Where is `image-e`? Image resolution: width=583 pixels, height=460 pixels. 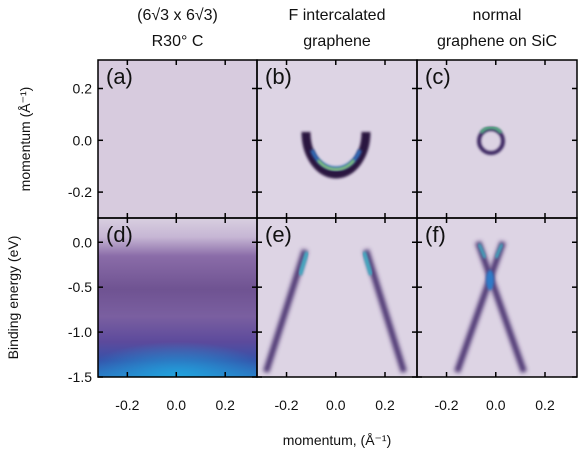
image-e is located at coordinates (337, 297).